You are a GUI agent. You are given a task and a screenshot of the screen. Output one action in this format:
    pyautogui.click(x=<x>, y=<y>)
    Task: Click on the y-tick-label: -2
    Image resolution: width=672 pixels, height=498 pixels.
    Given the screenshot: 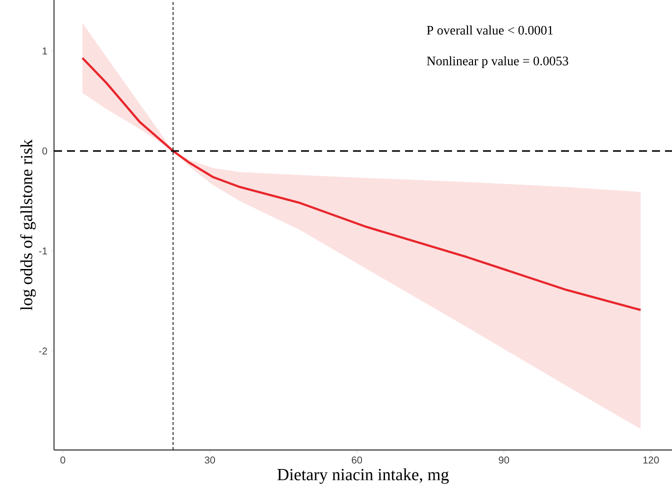 What is the action you would take?
    pyautogui.click(x=43, y=351)
    